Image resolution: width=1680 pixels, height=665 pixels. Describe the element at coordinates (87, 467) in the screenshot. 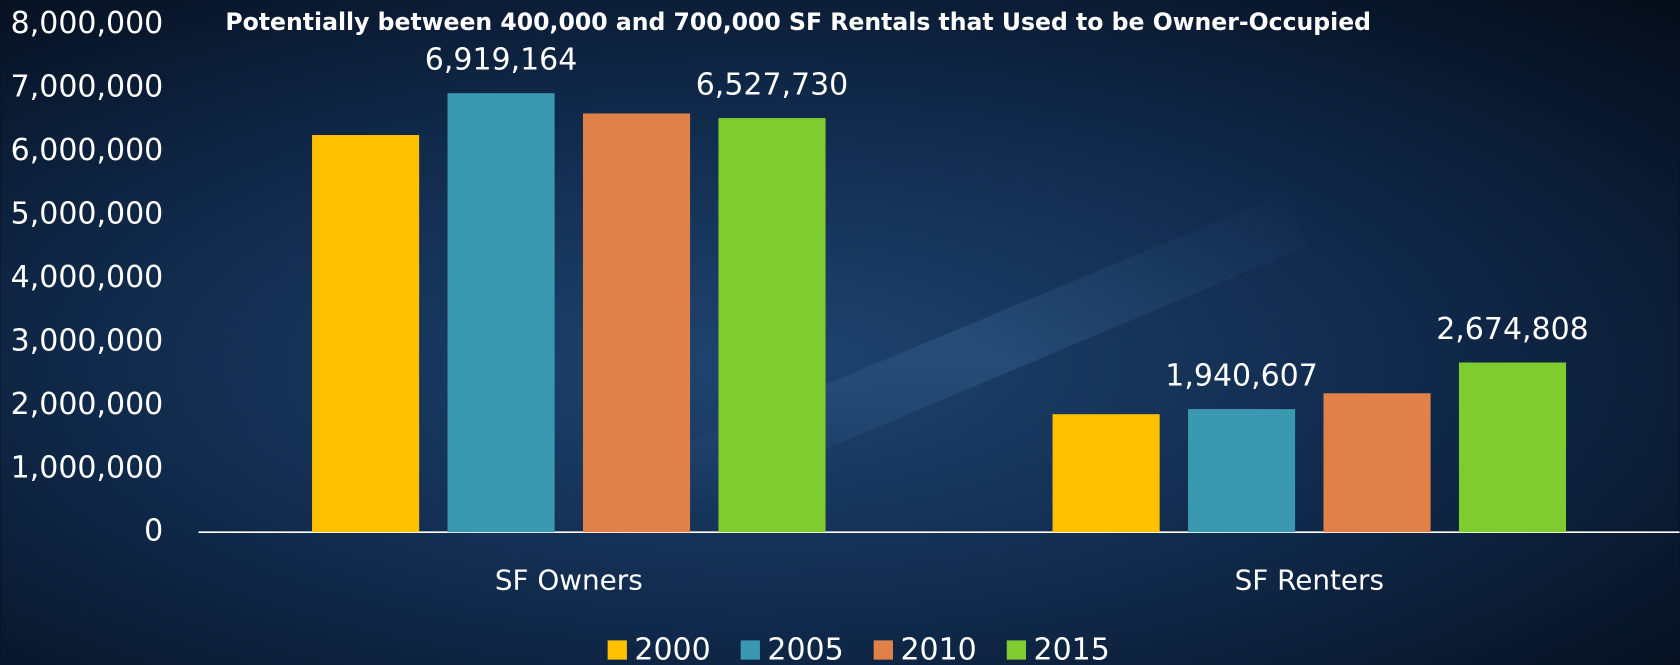

I see `y-tick-label: 1,000,000` at that location.